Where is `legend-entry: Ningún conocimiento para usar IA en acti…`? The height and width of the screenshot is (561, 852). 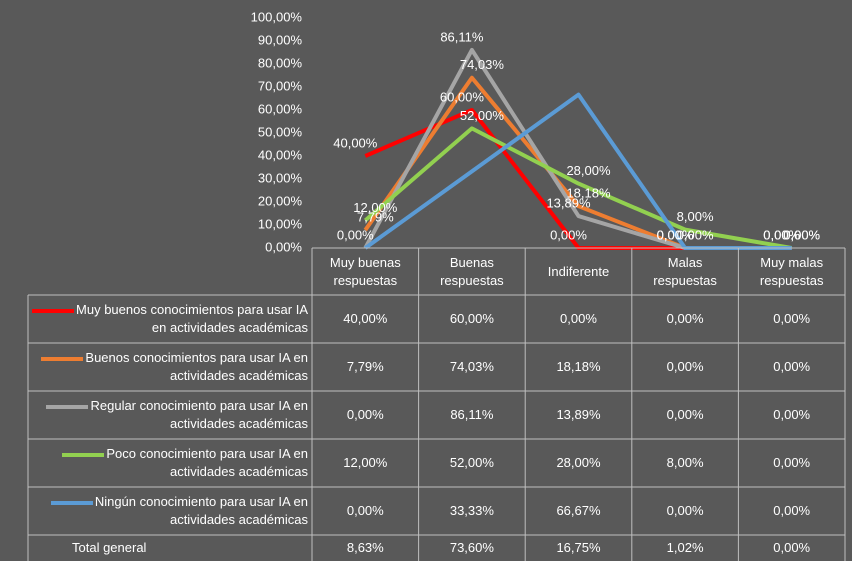 legend-entry: Ningún conocimiento para usar IA en acti… is located at coordinates (170, 511).